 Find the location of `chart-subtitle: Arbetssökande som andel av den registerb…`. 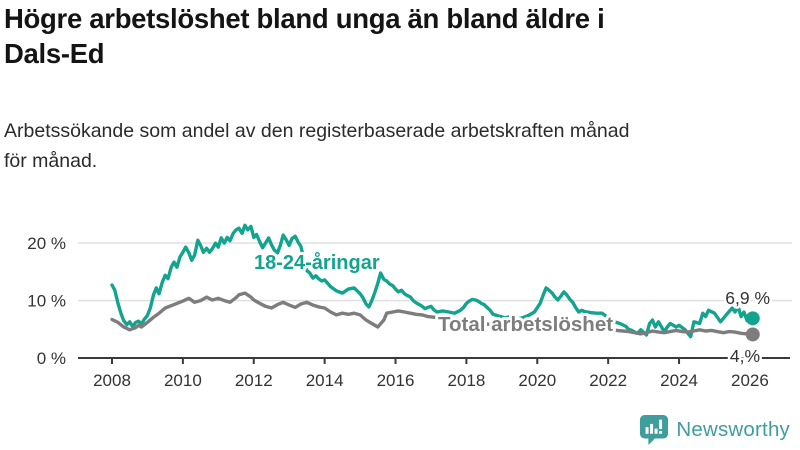

chart-subtitle: Arbetssökande som andel av den registerb… is located at coordinates (317, 146).